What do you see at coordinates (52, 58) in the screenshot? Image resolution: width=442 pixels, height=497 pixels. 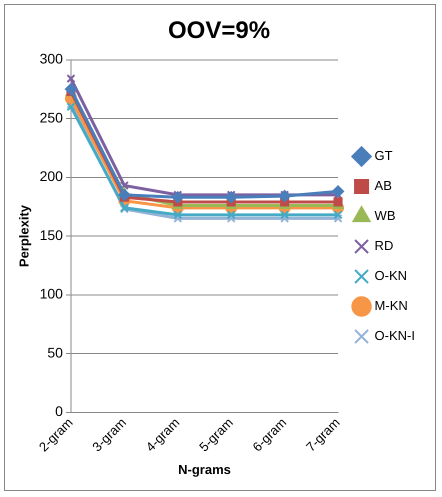 I see `y-tick-label: 300` at bounding box center [52, 58].